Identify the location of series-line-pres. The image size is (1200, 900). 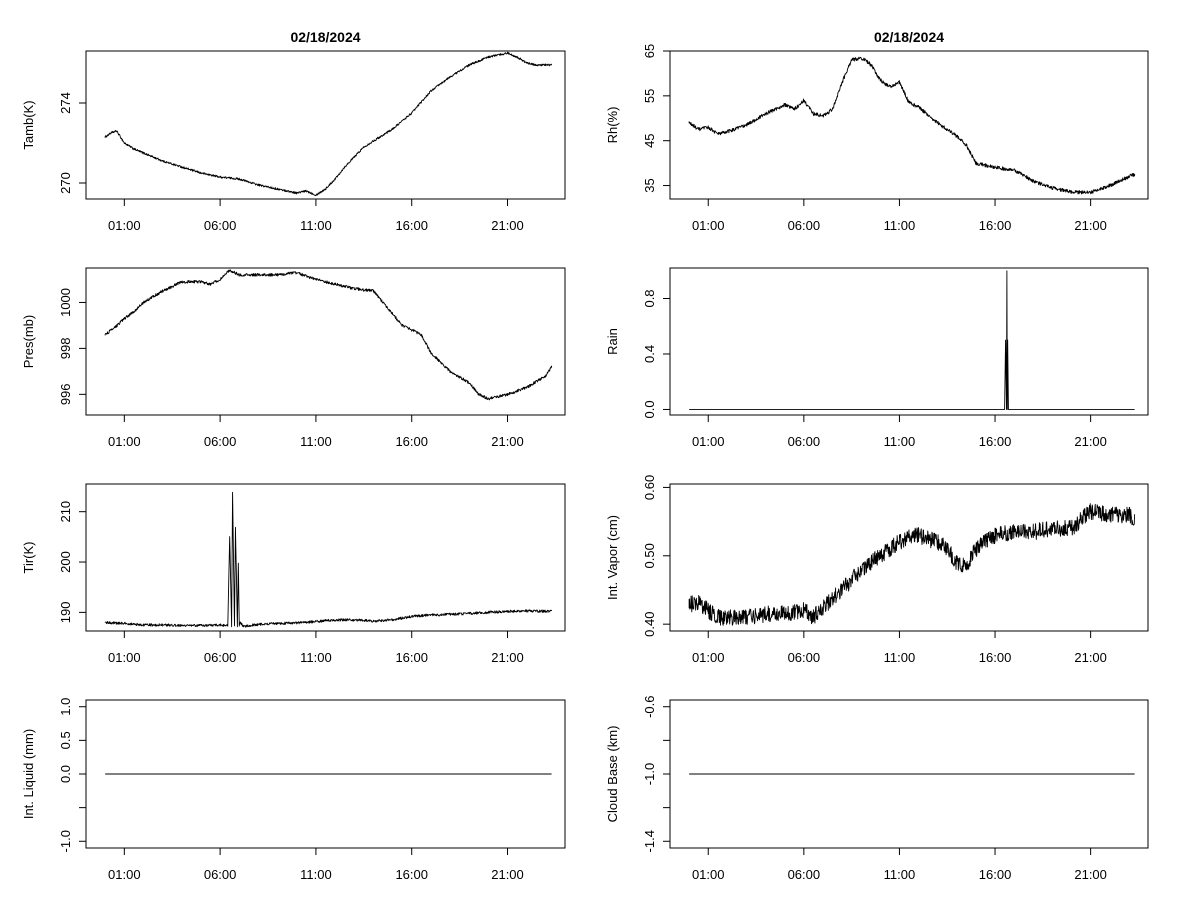
(328, 335).